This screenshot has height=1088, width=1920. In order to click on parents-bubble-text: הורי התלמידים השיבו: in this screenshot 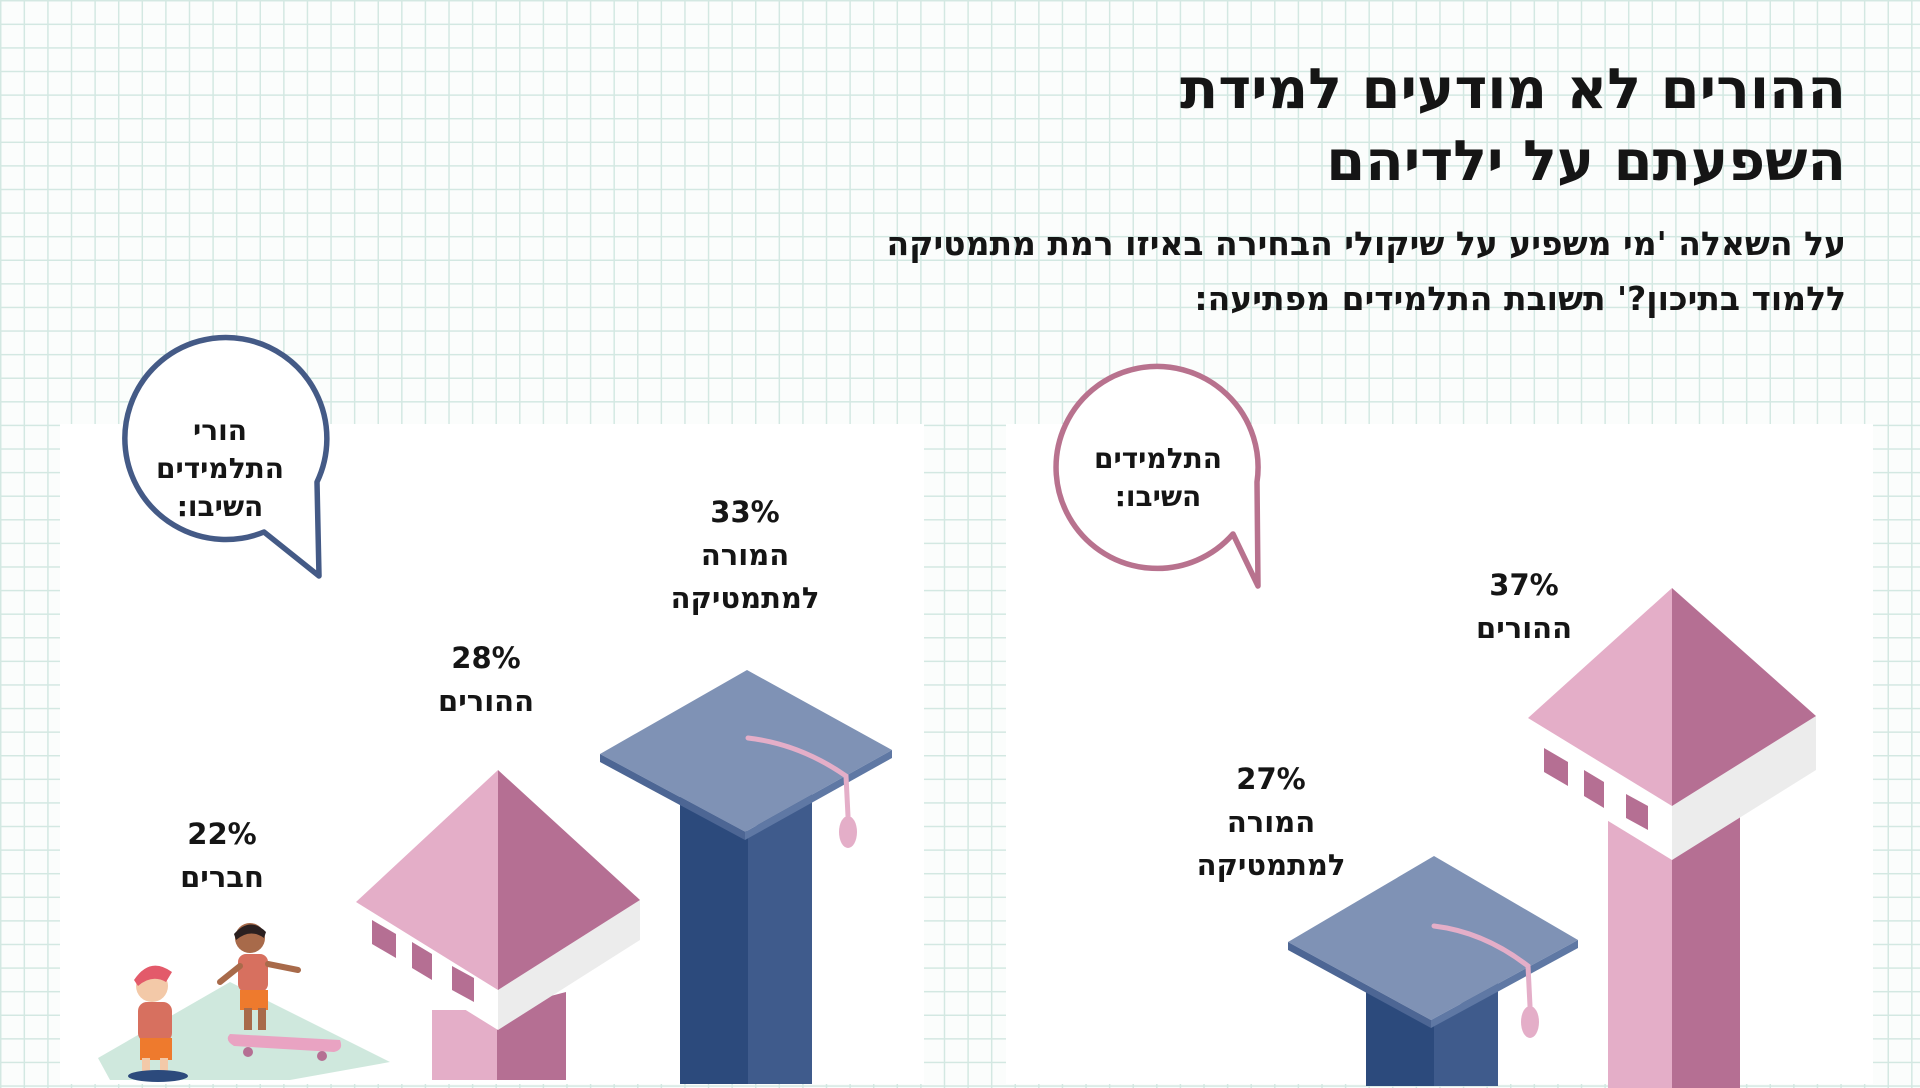, I will do `click(220, 469)`.